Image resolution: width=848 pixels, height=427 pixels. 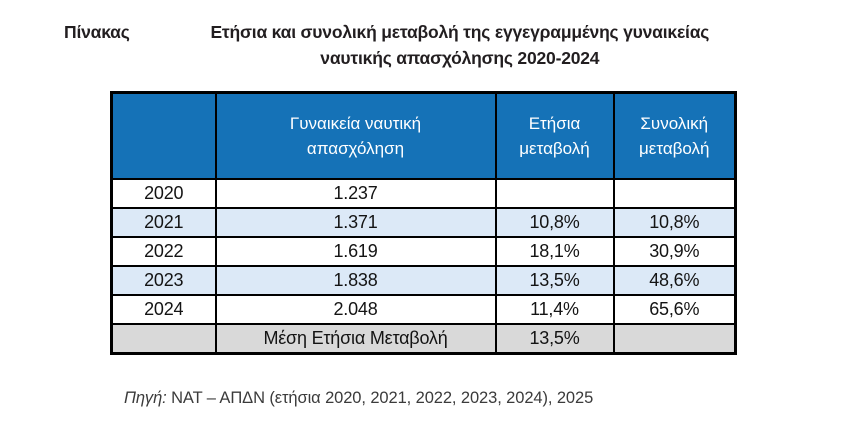 I want to click on employment-cell: 1.619, so click(x=355, y=251).